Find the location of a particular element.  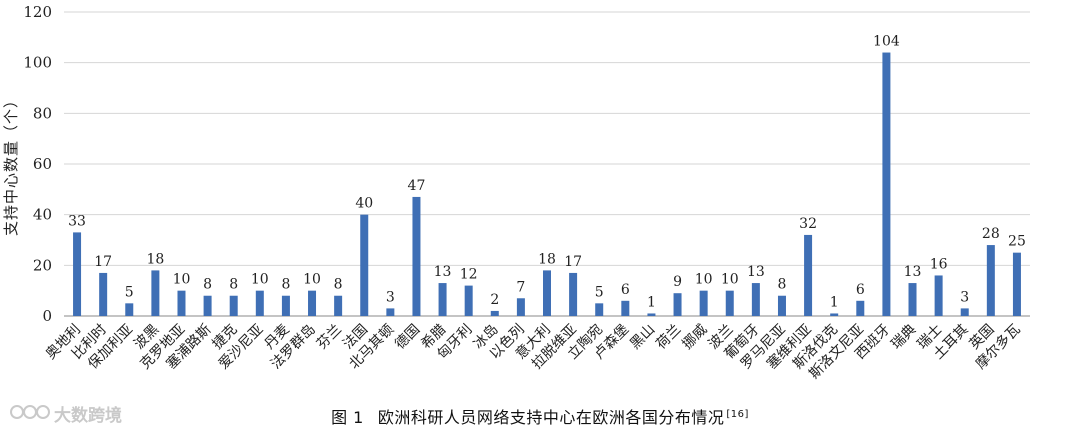

data-label: 104 is located at coordinates (886, 42).